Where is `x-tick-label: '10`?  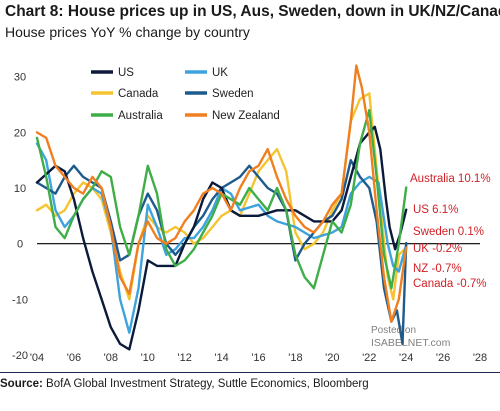
x-tick-label: '10 is located at coordinates (148, 358).